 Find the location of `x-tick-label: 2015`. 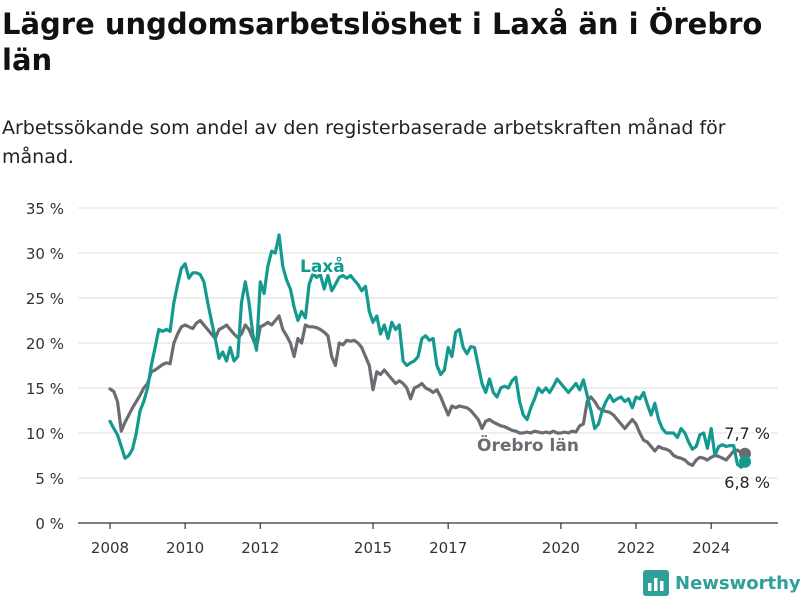

x-tick-label: 2015 is located at coordinates (373, 548).